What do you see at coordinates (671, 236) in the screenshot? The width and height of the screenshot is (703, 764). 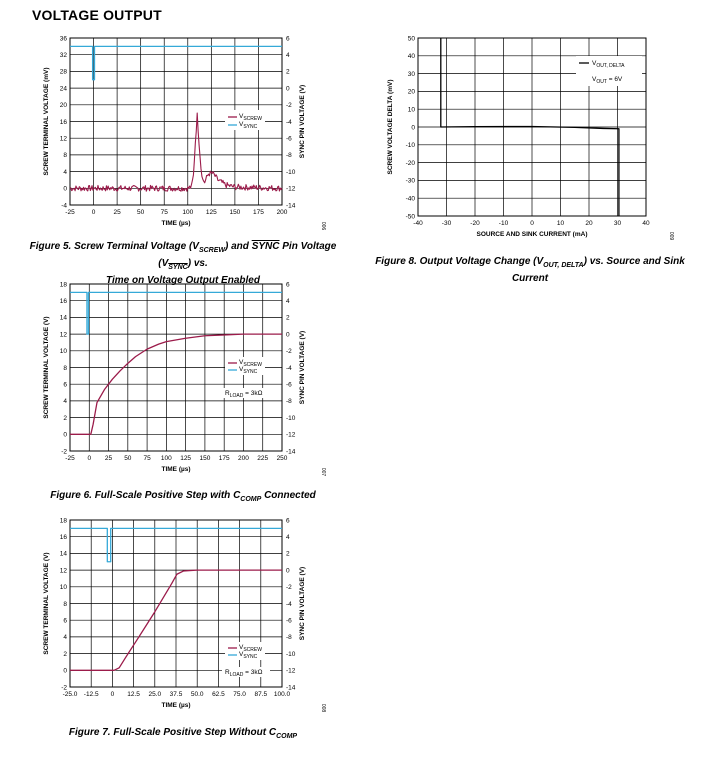 I see `fig8-figure-id: 009` at bounding box center [671, 236].